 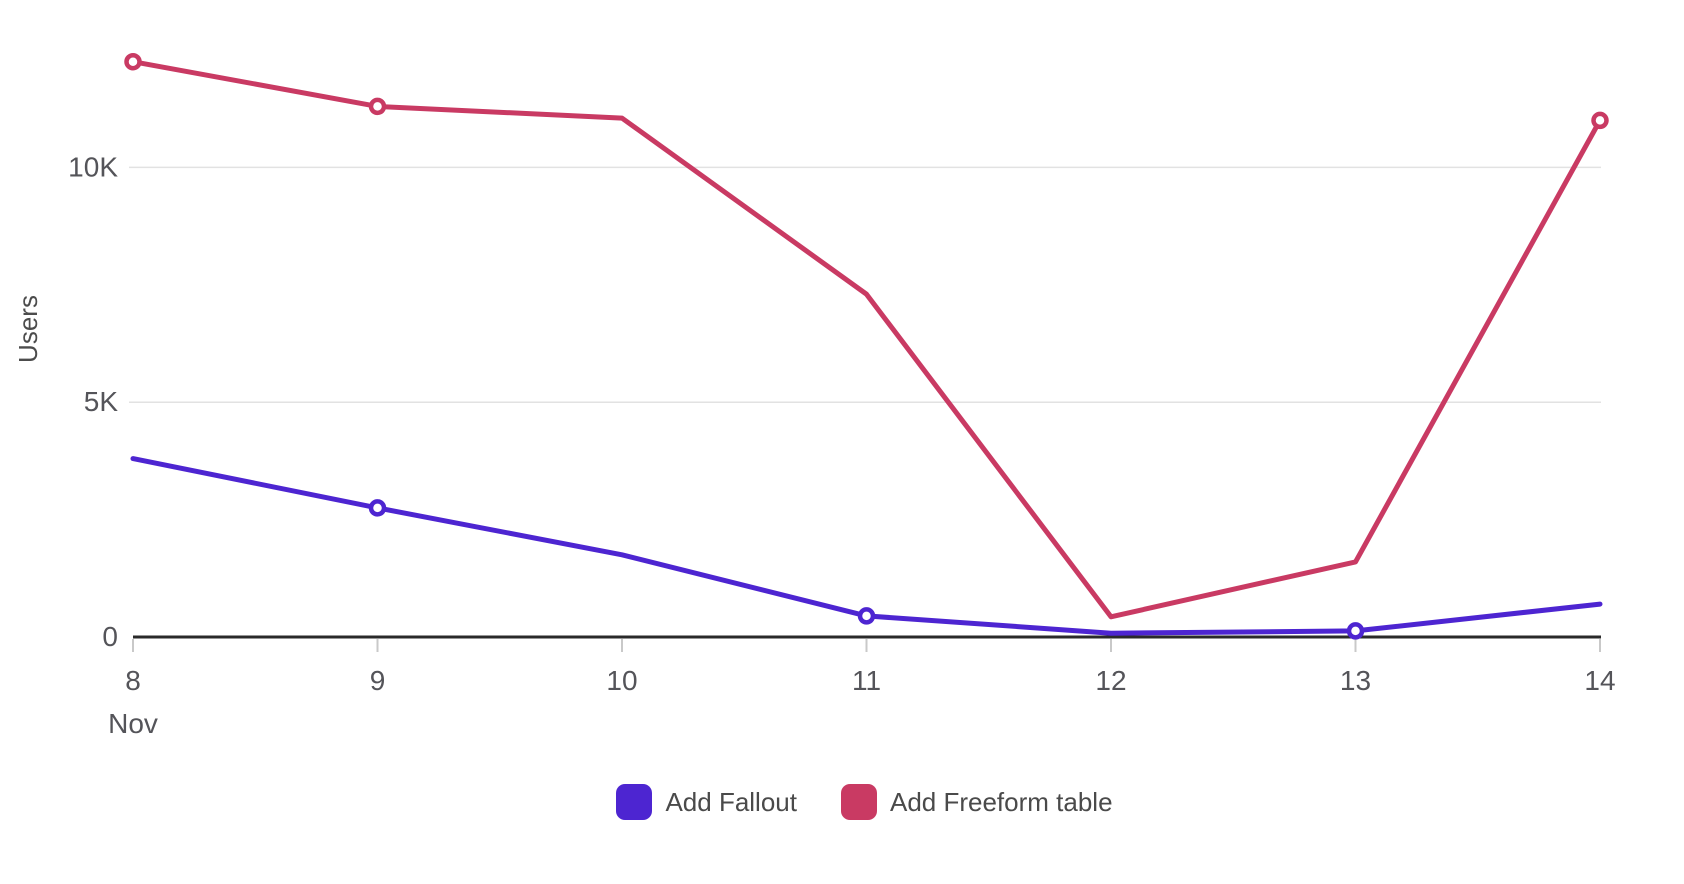 What do you see at coordinates (858, 802) in the screenshot?
I see `legend-swatch-add-freeform-table` at bounding box center [858, 802].